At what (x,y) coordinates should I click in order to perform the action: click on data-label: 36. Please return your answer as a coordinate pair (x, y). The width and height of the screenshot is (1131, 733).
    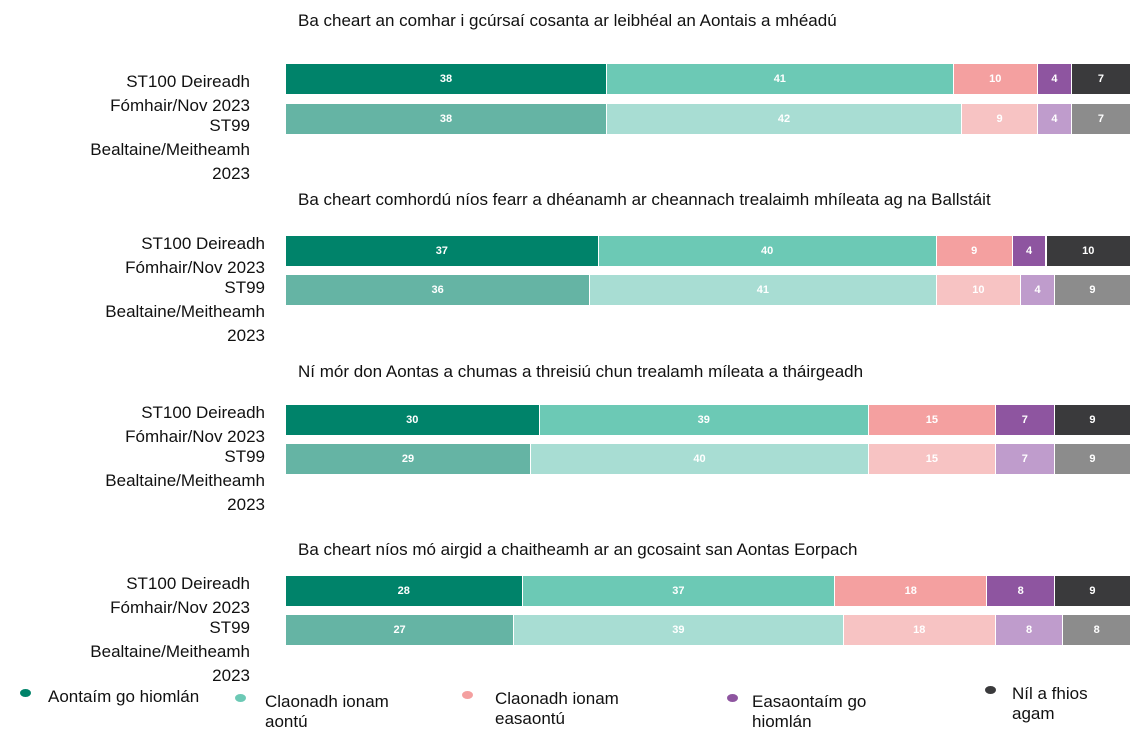
    Looking at the image, I should click on (437, 290).